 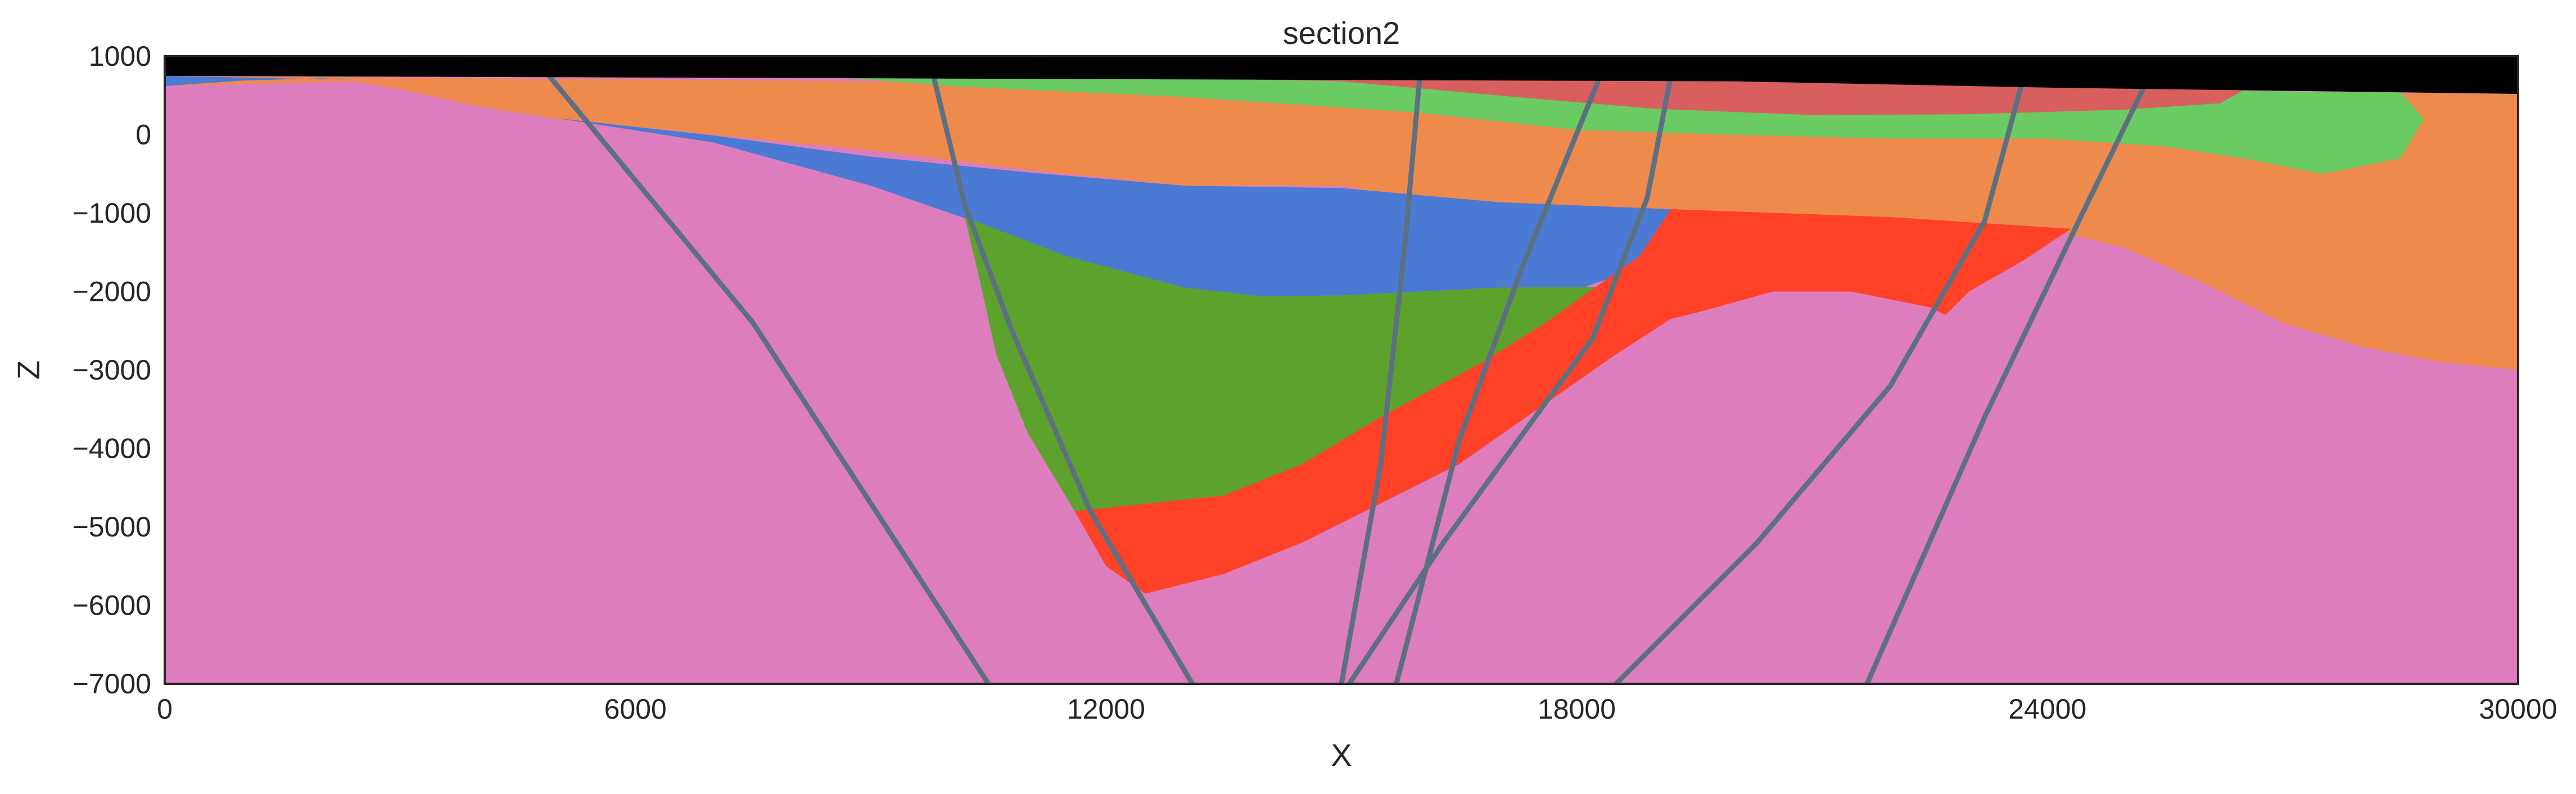 I want to click on x-tick-label: 12000, so click(x=1106, y=709).